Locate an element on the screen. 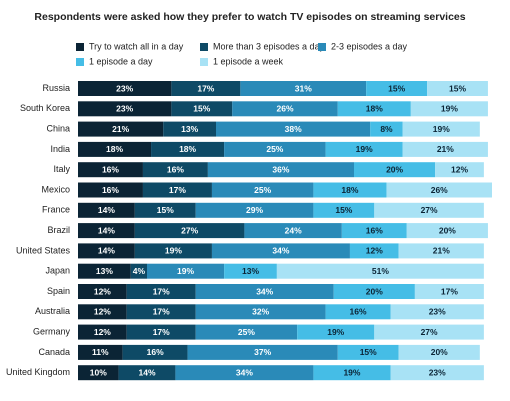  legend-label: More than 3 episodes a day is located at coordinates (269, 46).